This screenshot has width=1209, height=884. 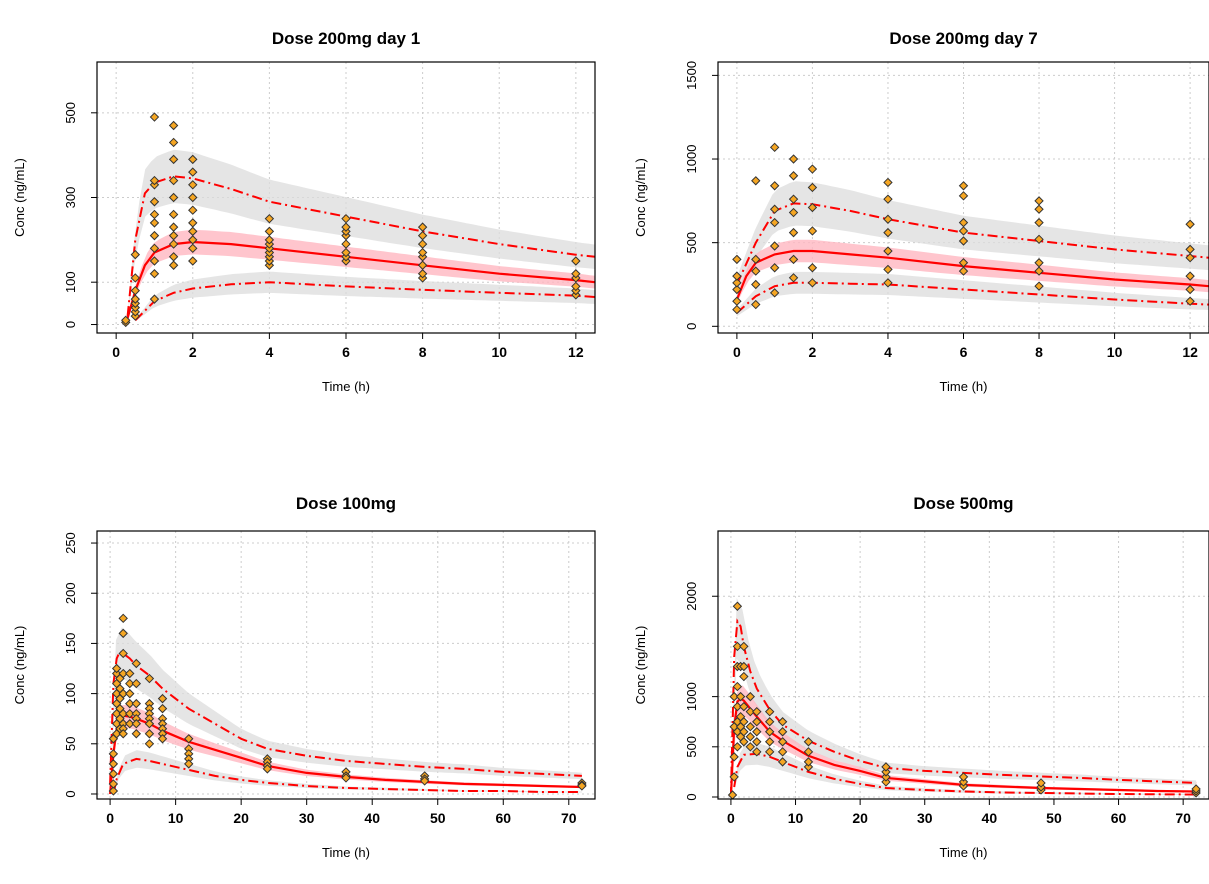 I want to click on p5-band, so click(x=347, y=772).